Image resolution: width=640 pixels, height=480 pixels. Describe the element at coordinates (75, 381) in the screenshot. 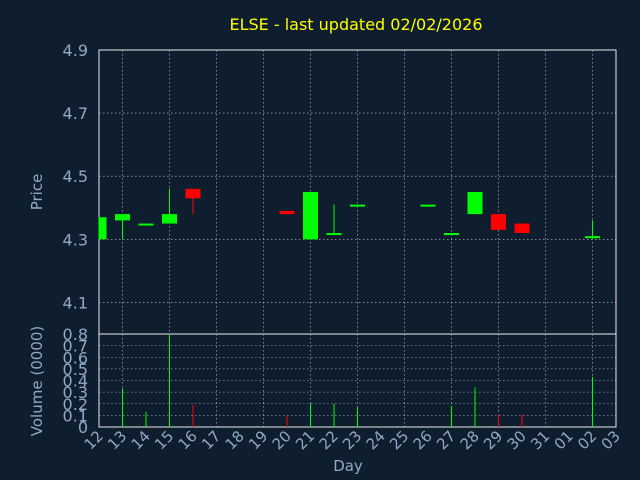

I see `volume-tick-label: 0.4` at that location.